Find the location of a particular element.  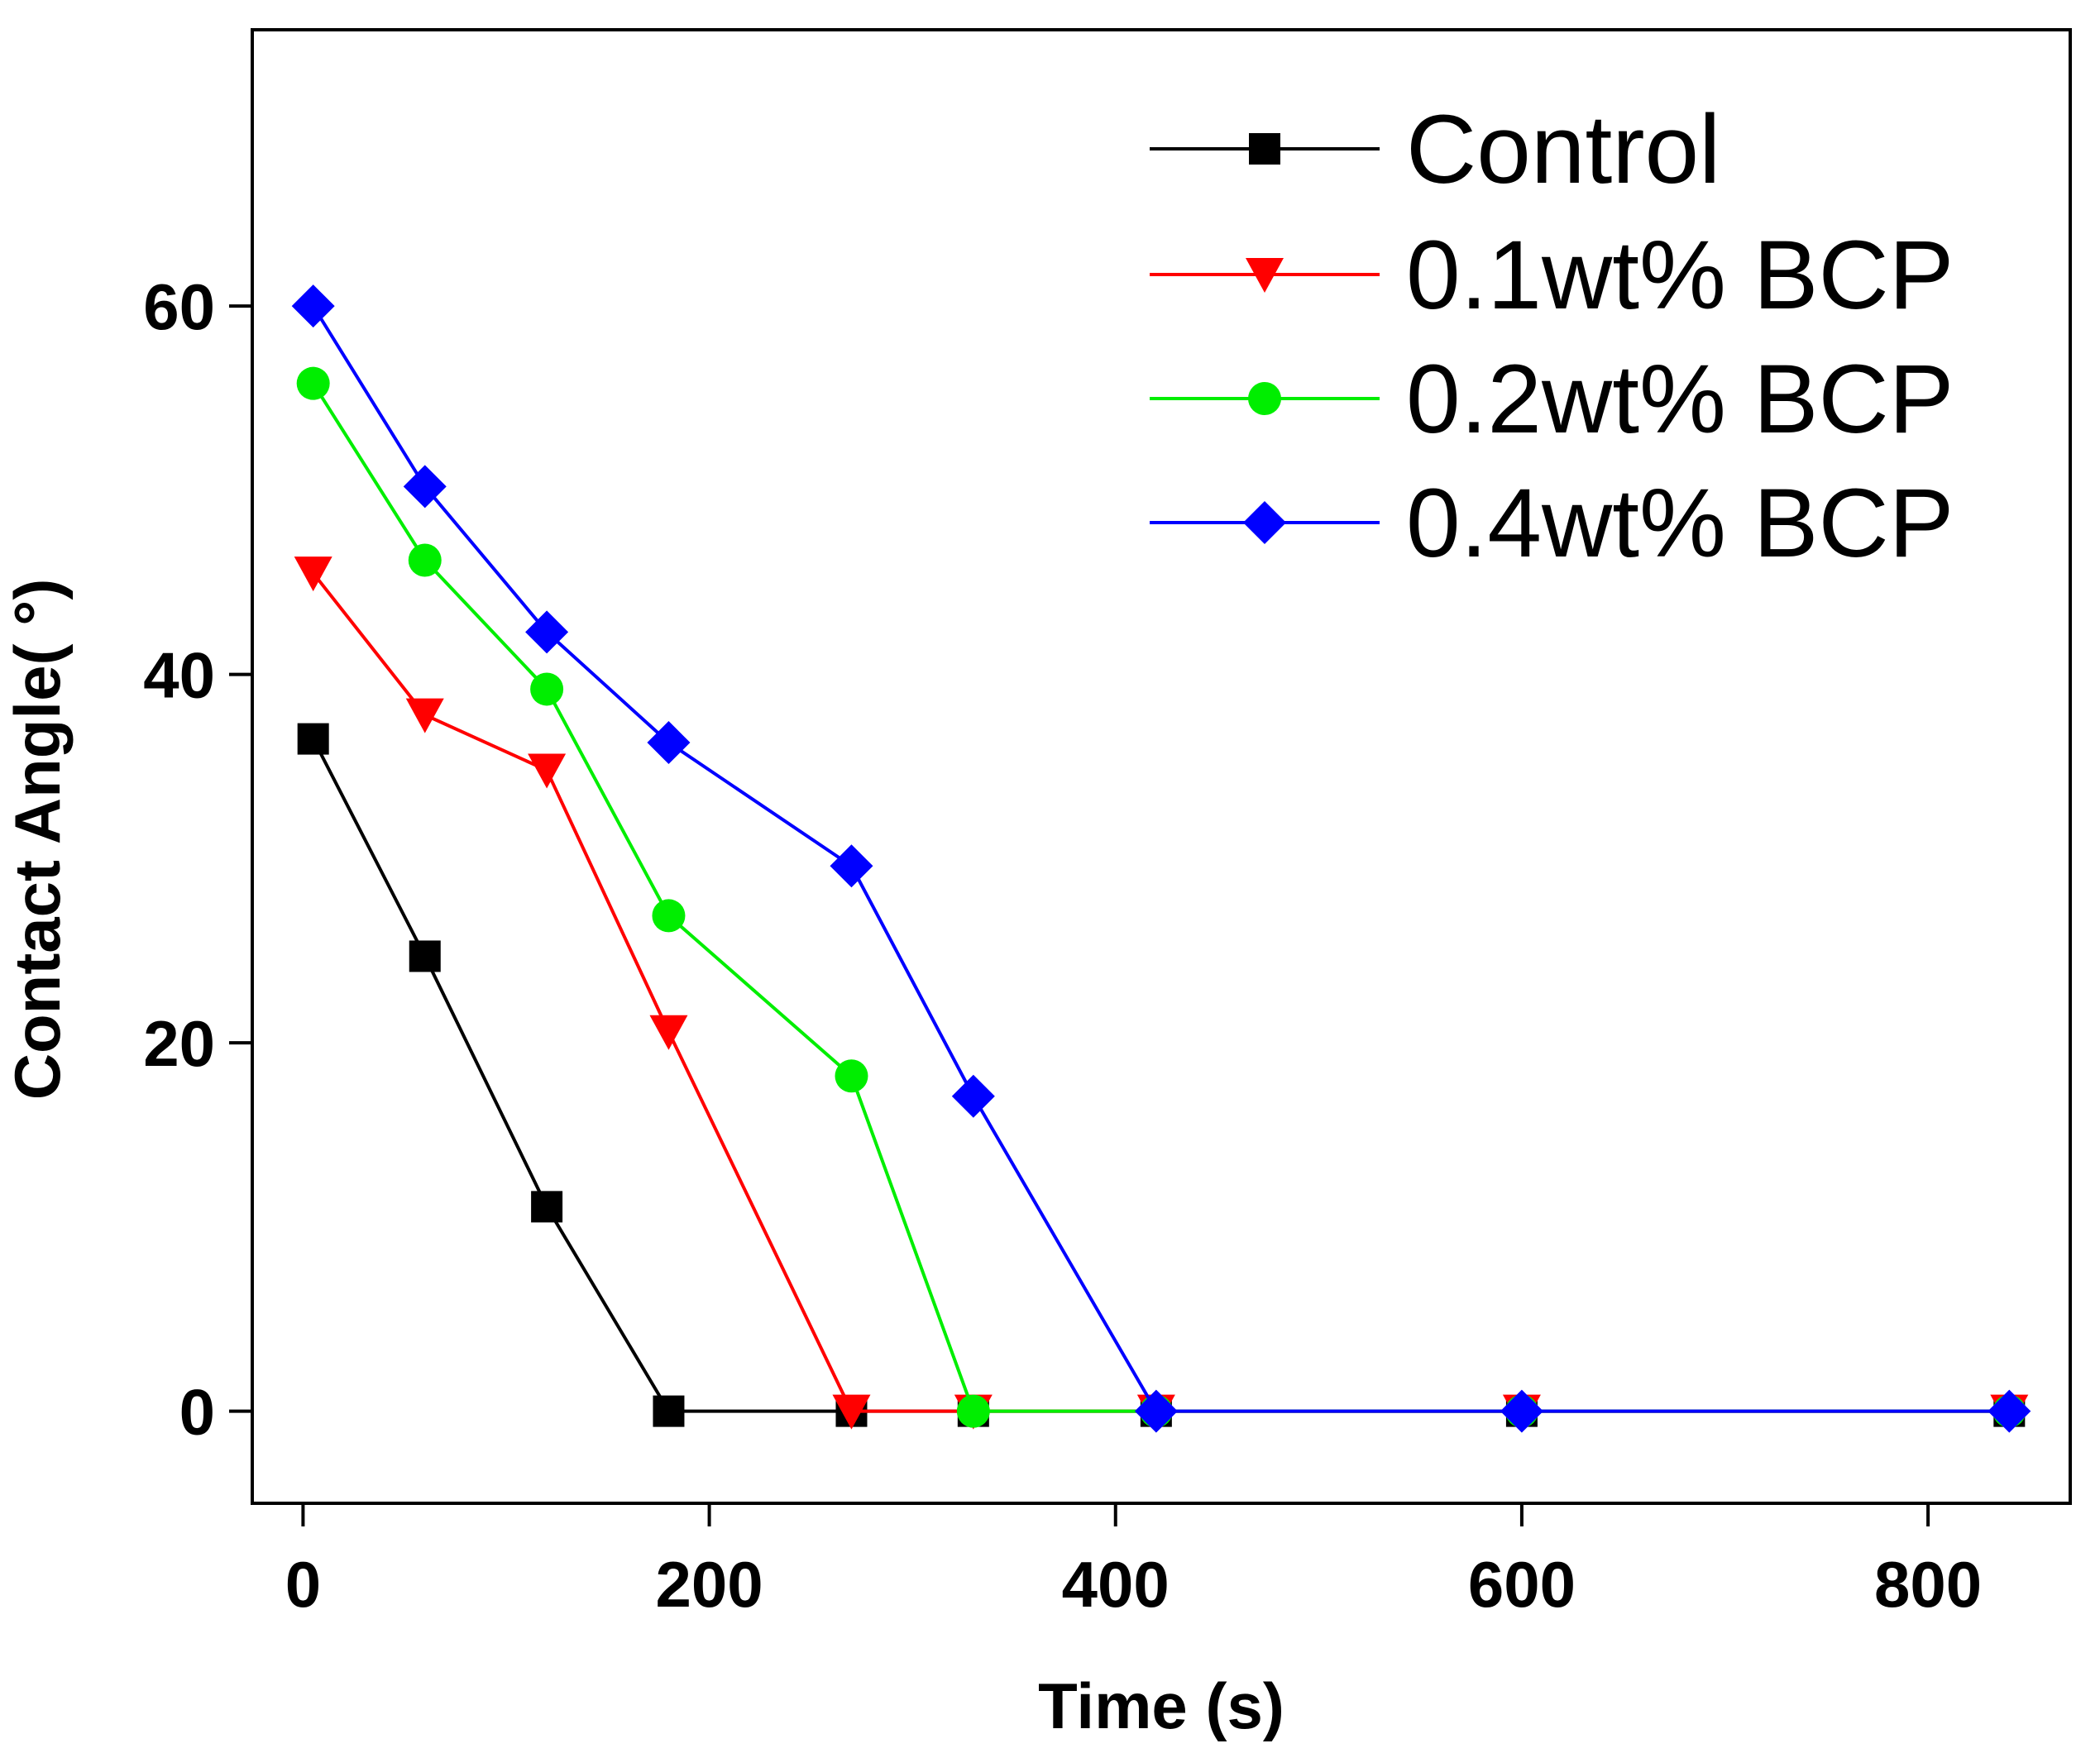

y-tick-label: 0 is located at coordinates (197, 1412).